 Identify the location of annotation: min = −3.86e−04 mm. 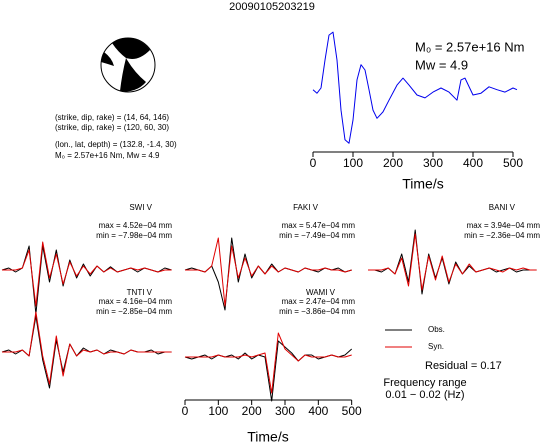
(317, 311).